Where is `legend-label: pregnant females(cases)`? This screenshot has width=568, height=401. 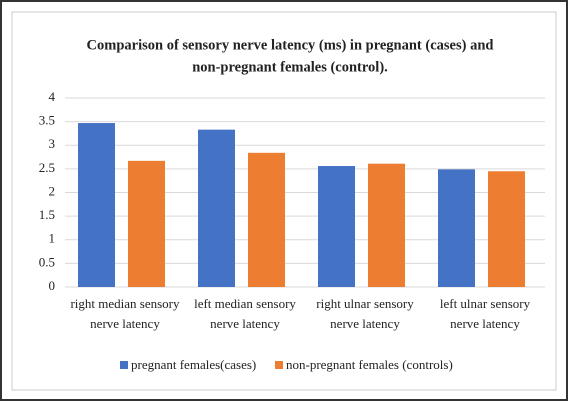
legend-label: pregnant females(cases) is located at coordinates (193, 364).